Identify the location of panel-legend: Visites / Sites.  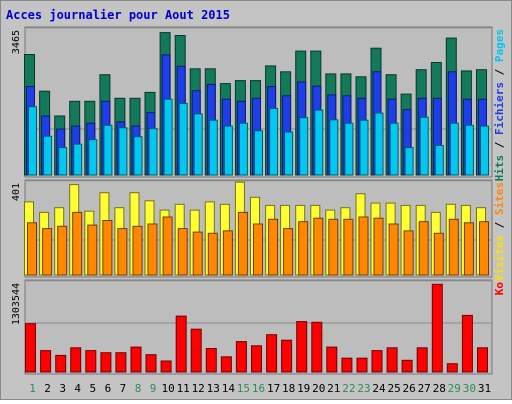
(499, 231).